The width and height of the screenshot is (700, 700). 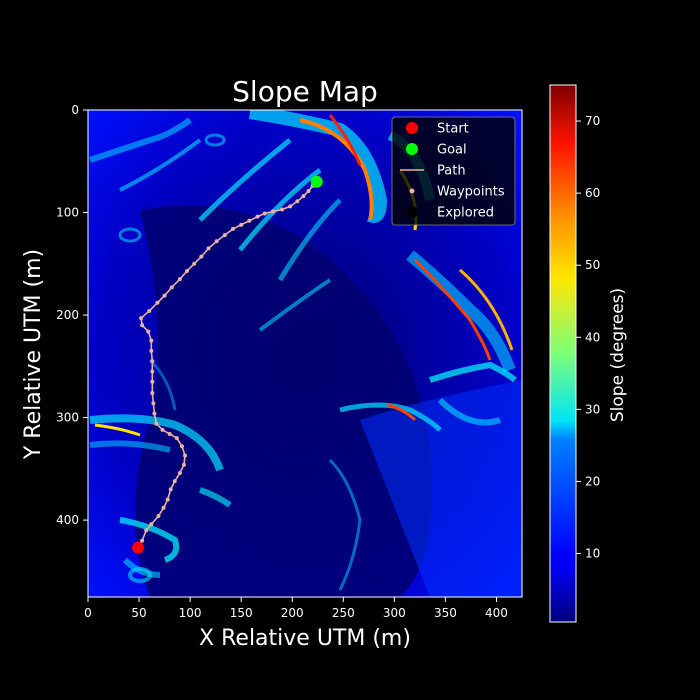 I want to click on y-axis-label: Y Relative UTM (m), so click(x=33, y=354).